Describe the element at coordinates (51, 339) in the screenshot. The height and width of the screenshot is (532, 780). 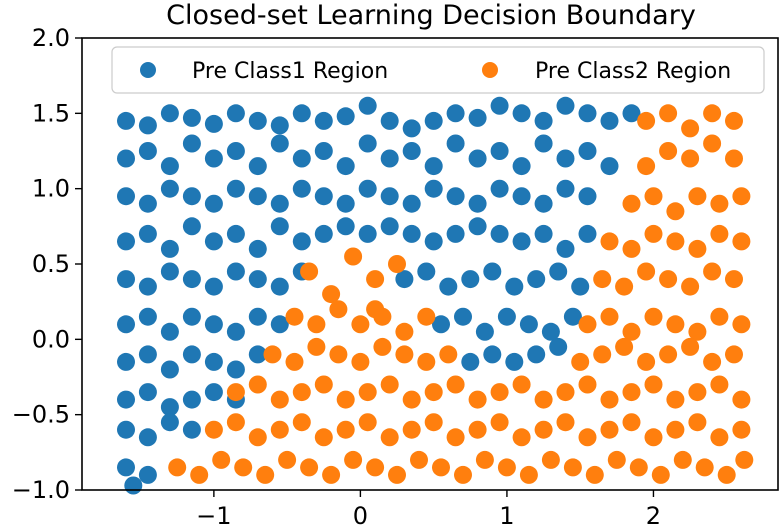
I see `y-tick-label: 0.0` at that location.